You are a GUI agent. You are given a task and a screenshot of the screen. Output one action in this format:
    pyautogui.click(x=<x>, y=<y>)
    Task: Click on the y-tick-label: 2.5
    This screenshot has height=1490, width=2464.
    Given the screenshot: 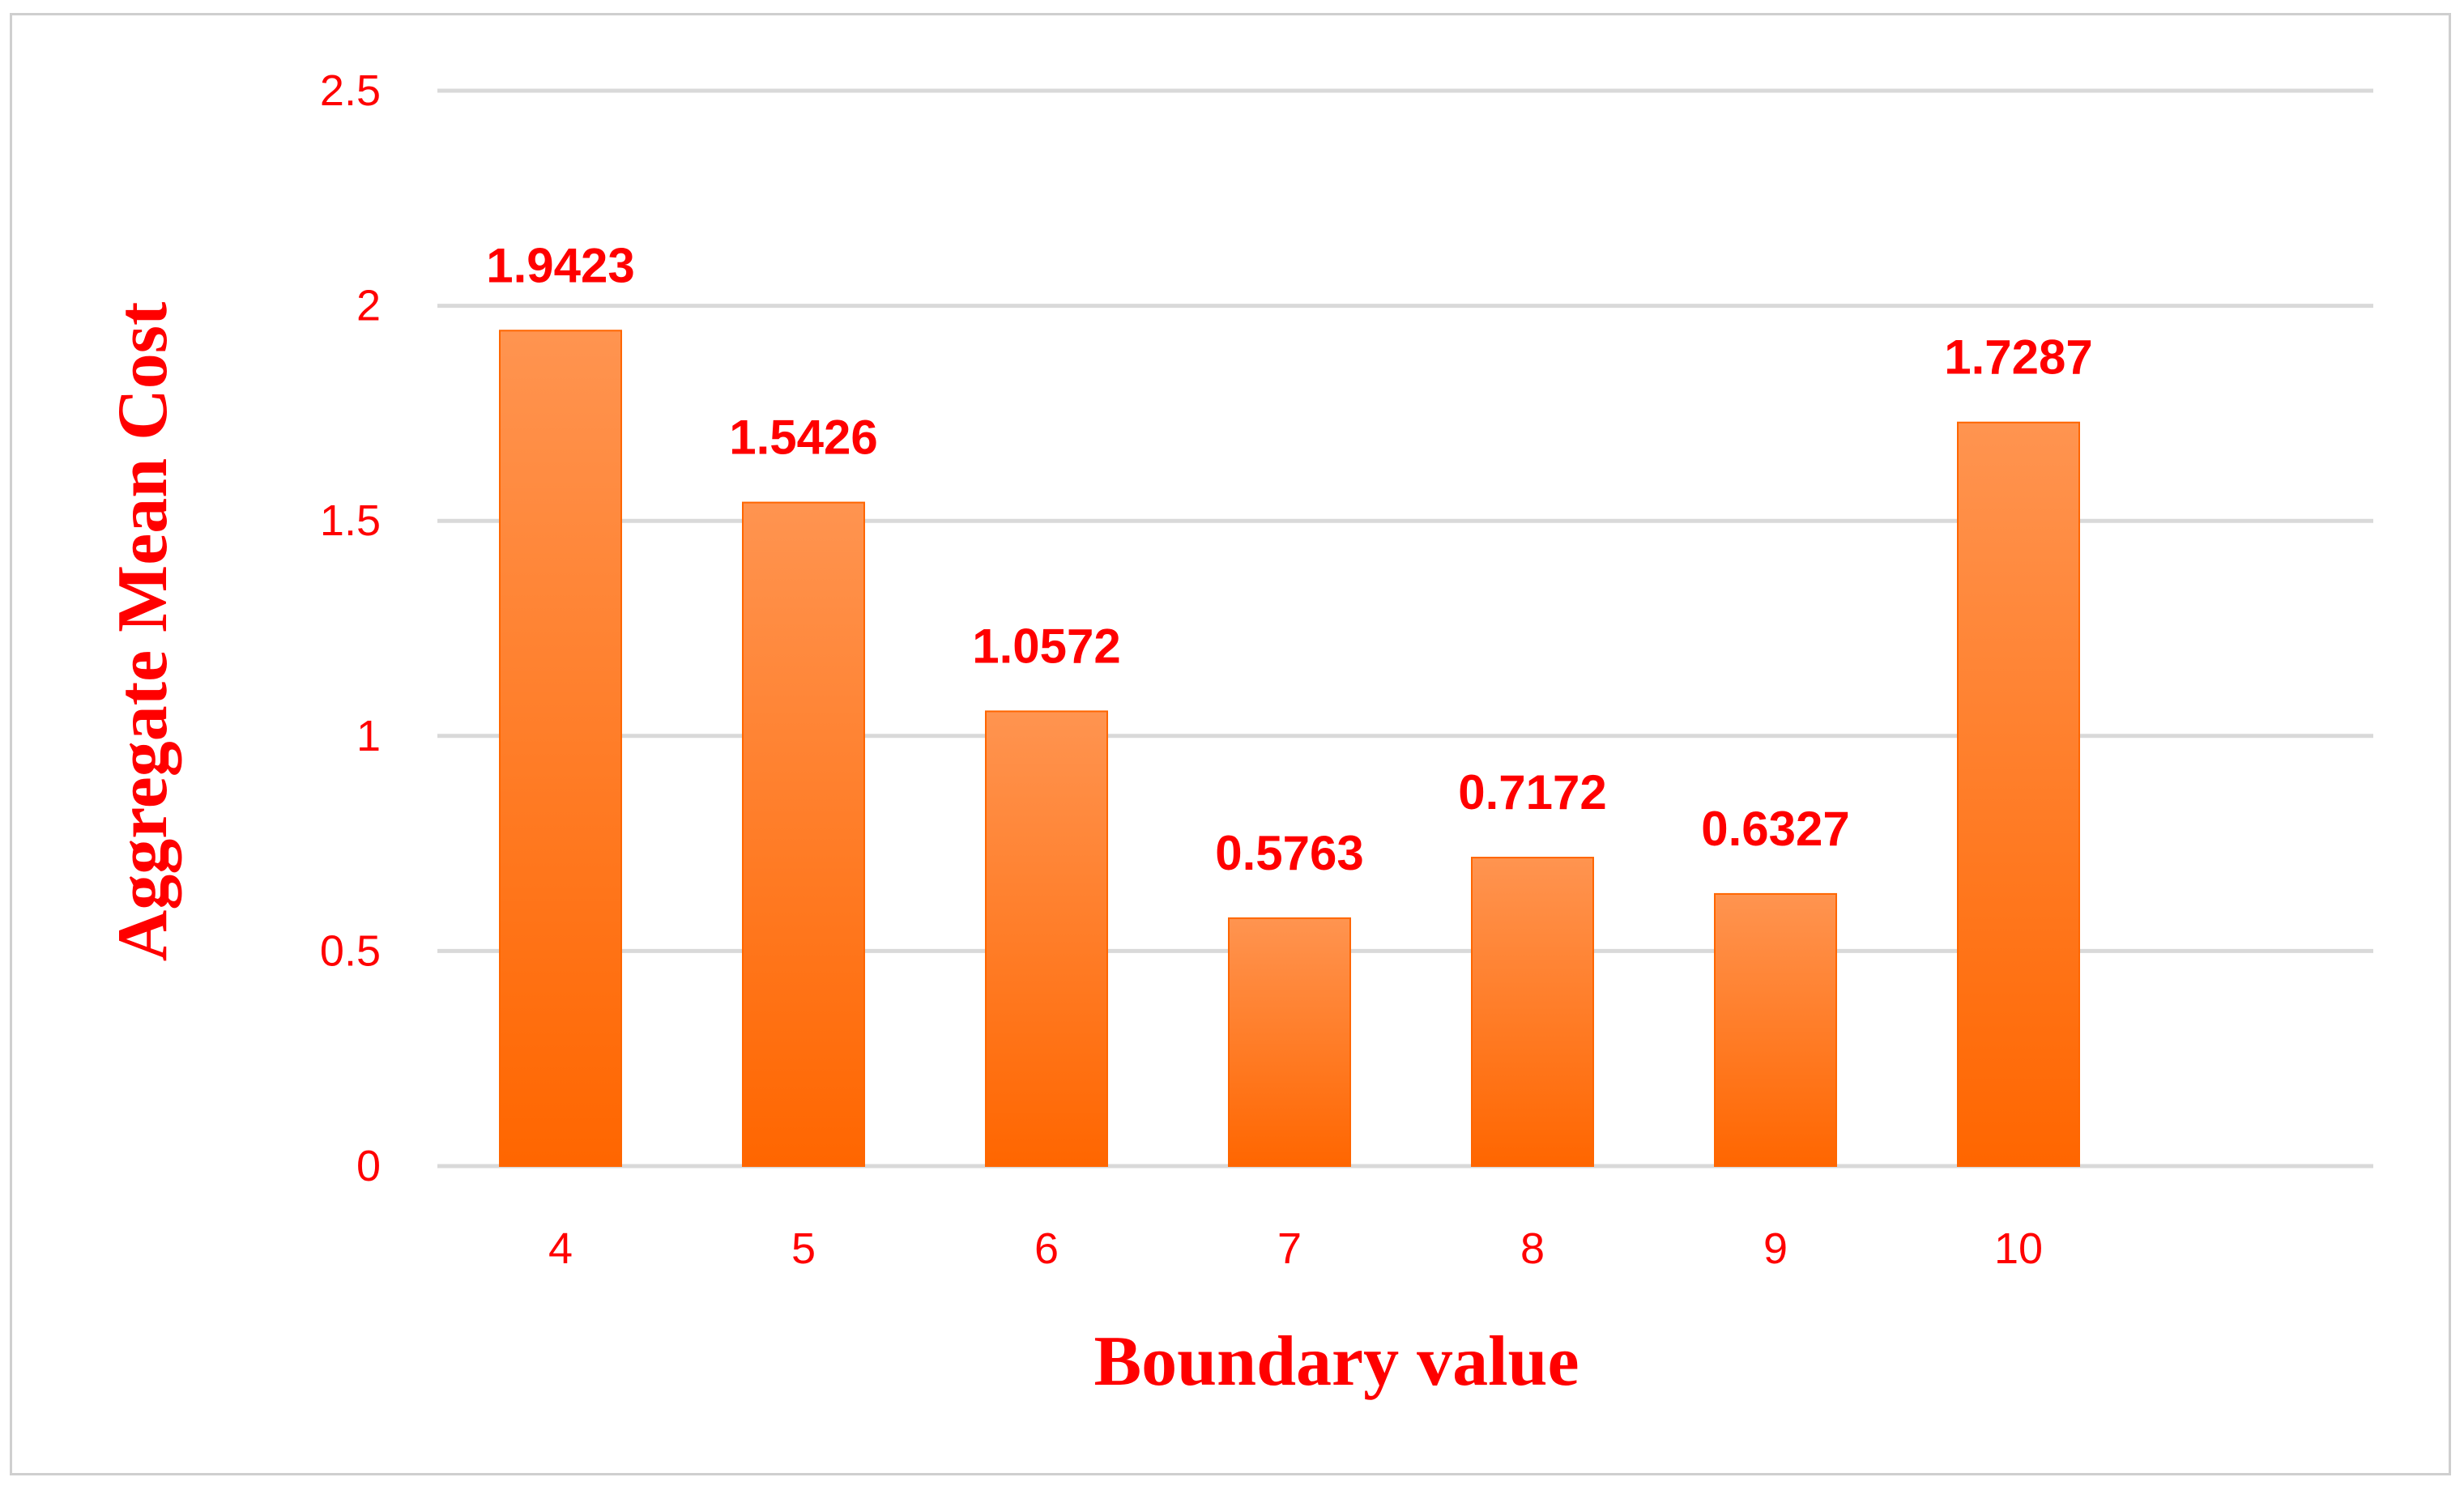 What is the action you would take?
    pyautogui.click(x=350, y=90)
    